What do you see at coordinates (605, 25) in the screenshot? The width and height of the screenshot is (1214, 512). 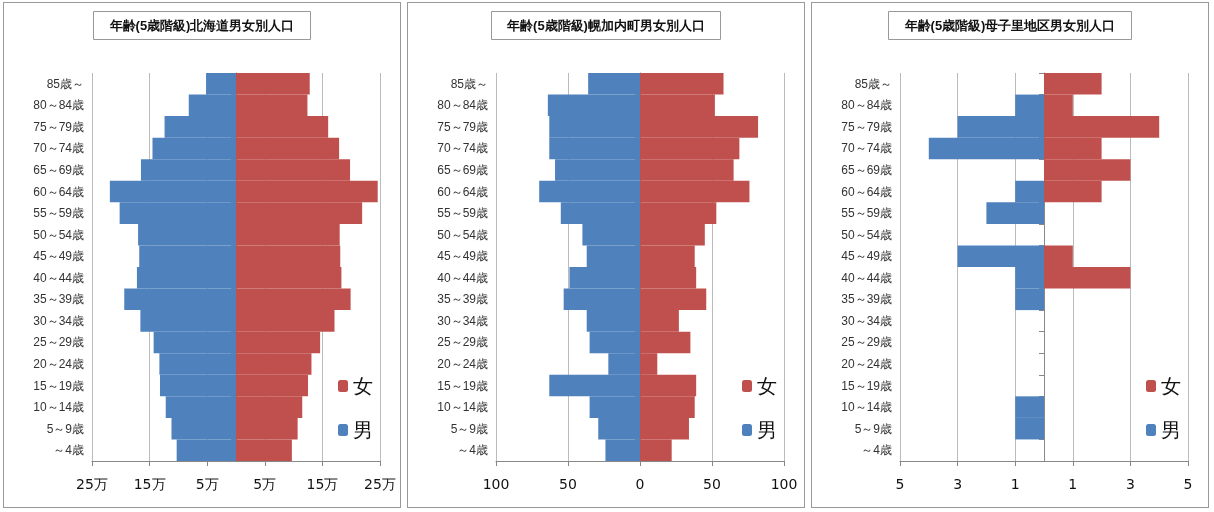 I see `chart-title: 年齢(5歳階級)幌加内町男女別人口` at bounding box center [605, 25].